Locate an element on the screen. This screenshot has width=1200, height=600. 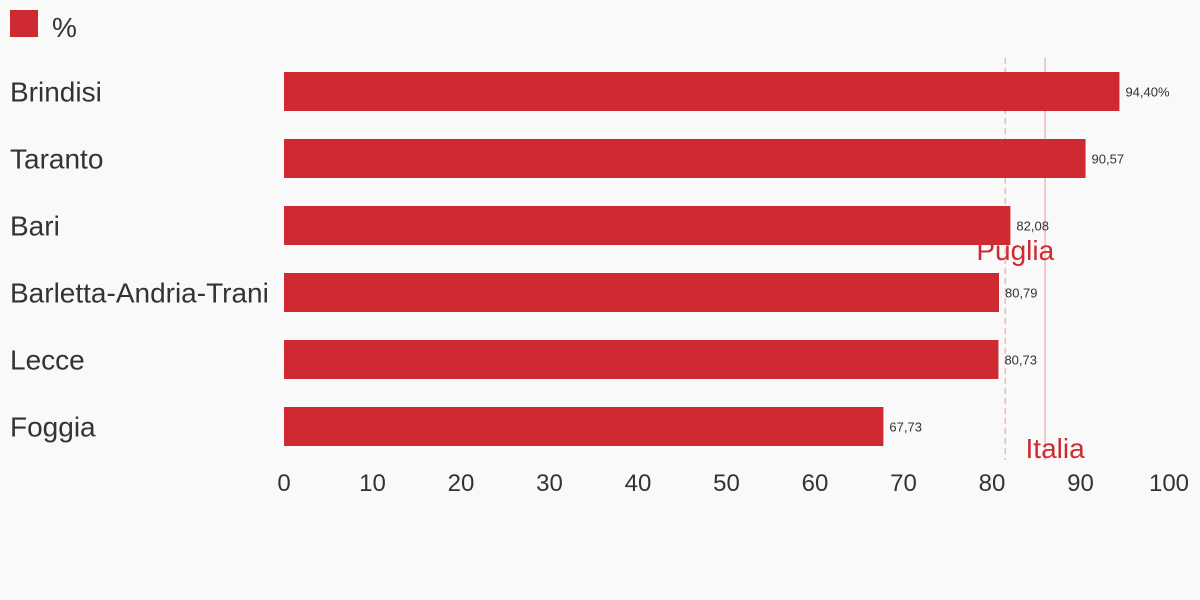
x-tick-label: 80 is located at coordinates (992, 483).